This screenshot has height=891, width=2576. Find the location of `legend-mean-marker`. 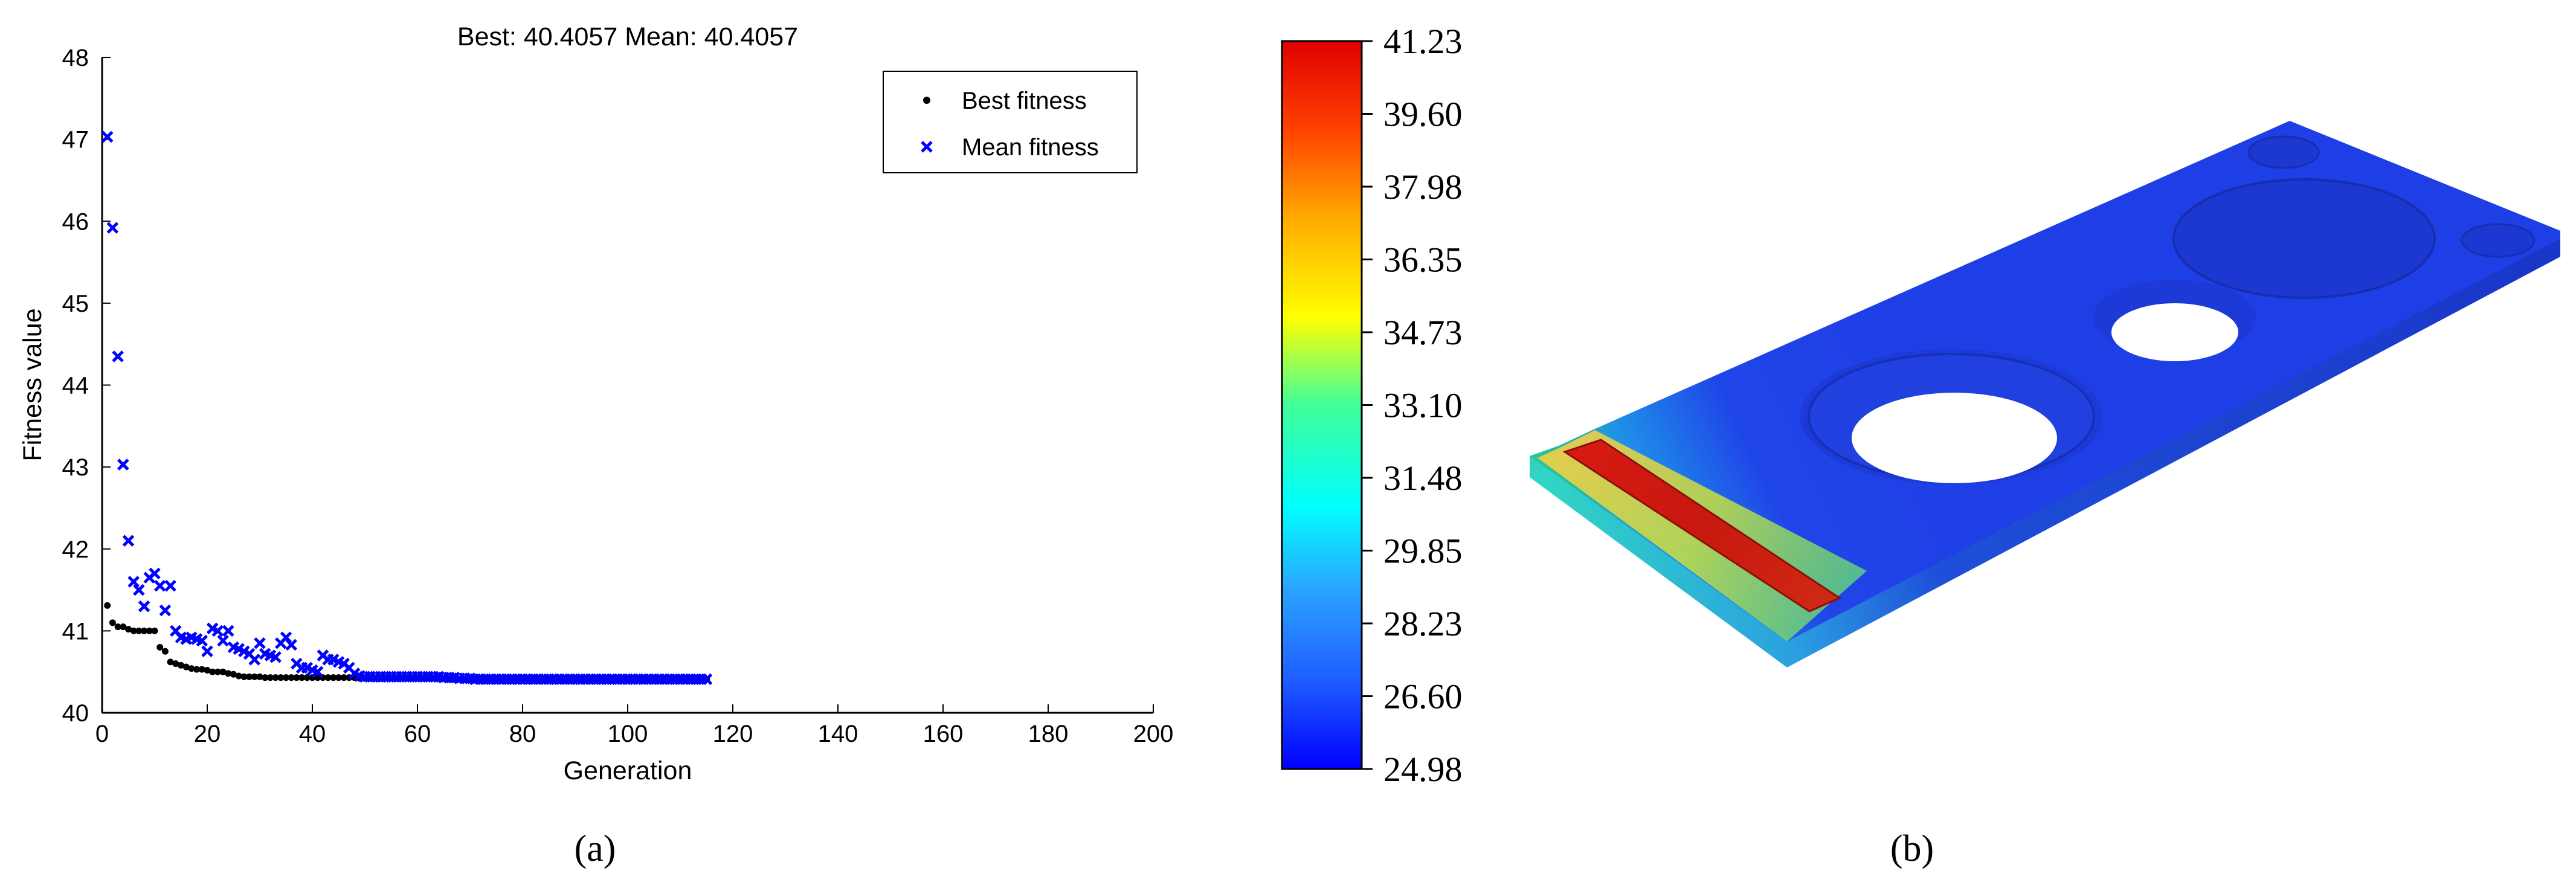

legend-mean-marker is located at coordinates (927, 147).